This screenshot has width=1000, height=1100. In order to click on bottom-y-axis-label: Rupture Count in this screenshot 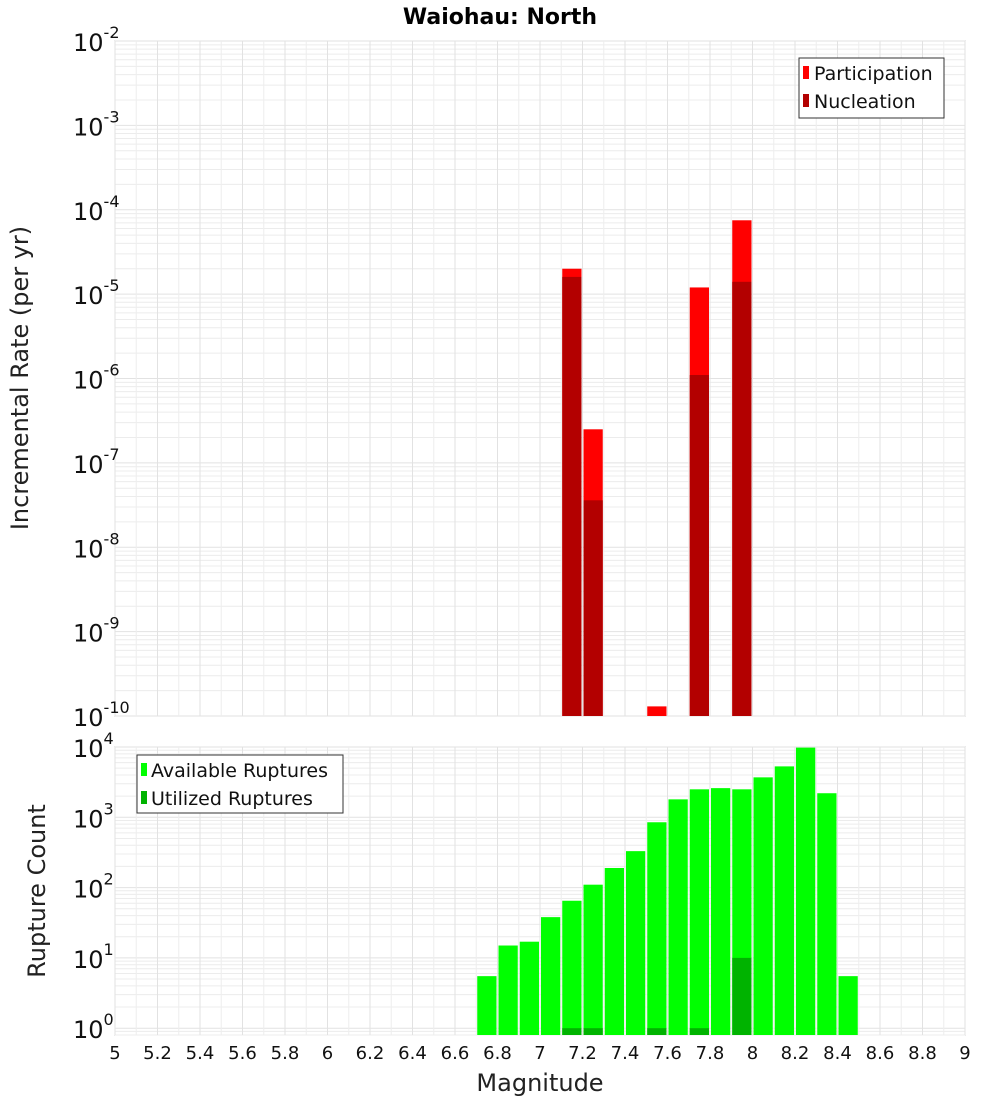, I will do `click(37, 891)`.